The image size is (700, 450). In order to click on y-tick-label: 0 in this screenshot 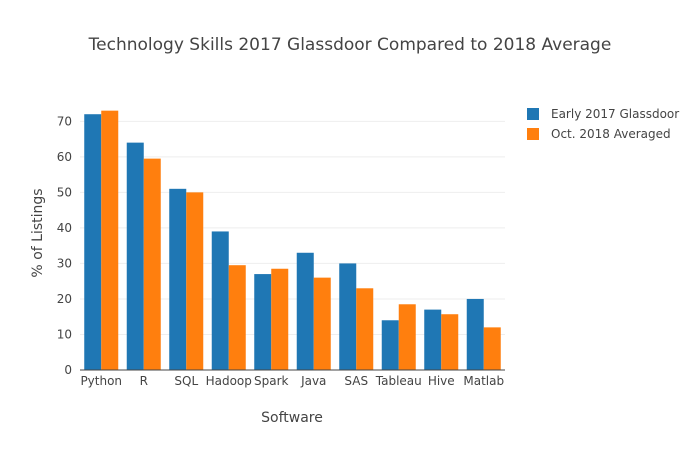, I will do `click(68, 370)`.